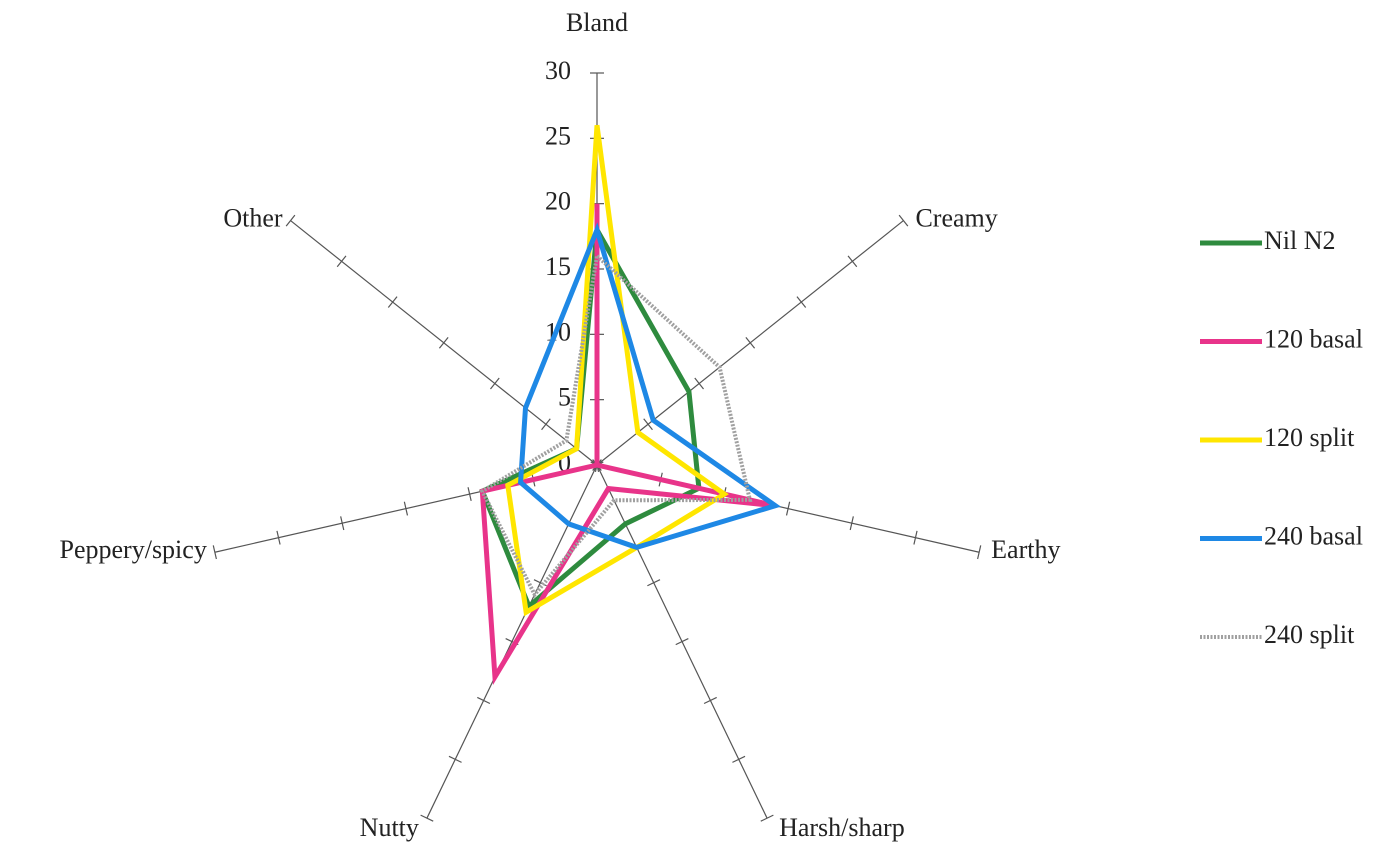 This screenshot has width=1392, height=847. What do you see at coordinates (564, 397) in the screenshot?
I see `r-tick-label: 5` at bounding box center [564, 397].